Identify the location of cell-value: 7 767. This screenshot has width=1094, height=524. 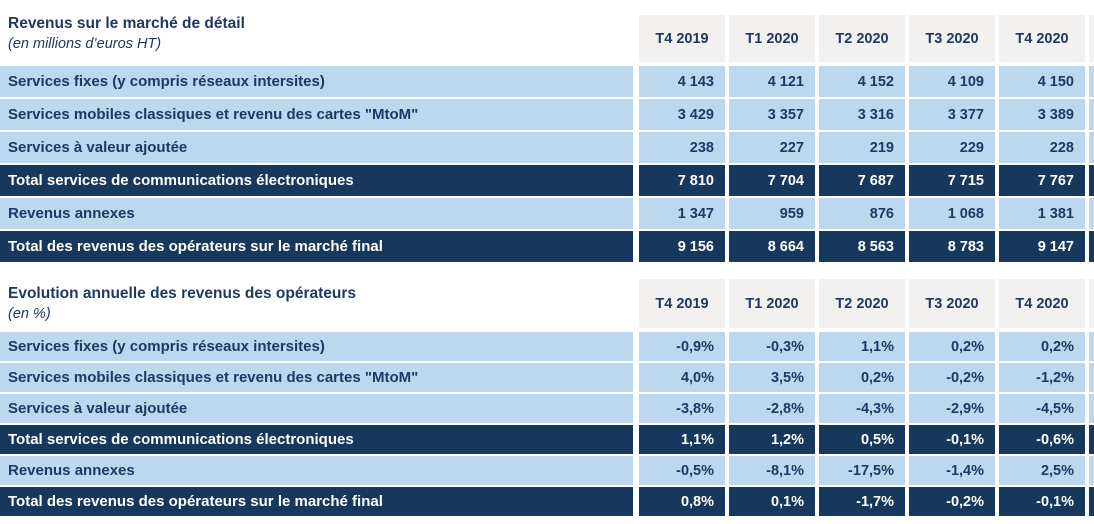
(1042, 180).